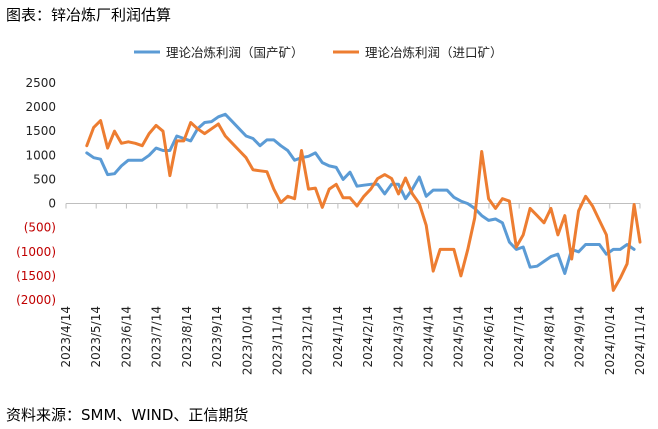 The width and height of the screenshot is (658, 429). Describe the element at coordinates (235, 52) in the screenshot. I see `legend-label: 理论冶炼利润（国产矿）` at that location.